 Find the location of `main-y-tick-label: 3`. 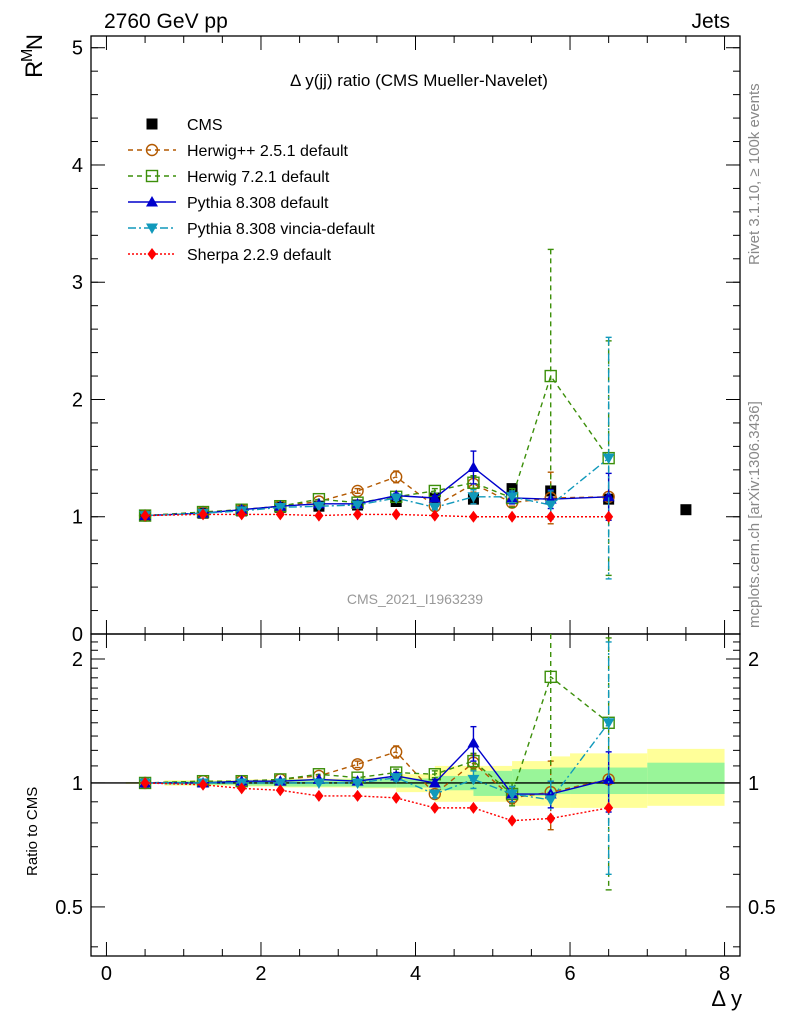

main-y-tick-label: 3 is located at coordinates (77, 283).